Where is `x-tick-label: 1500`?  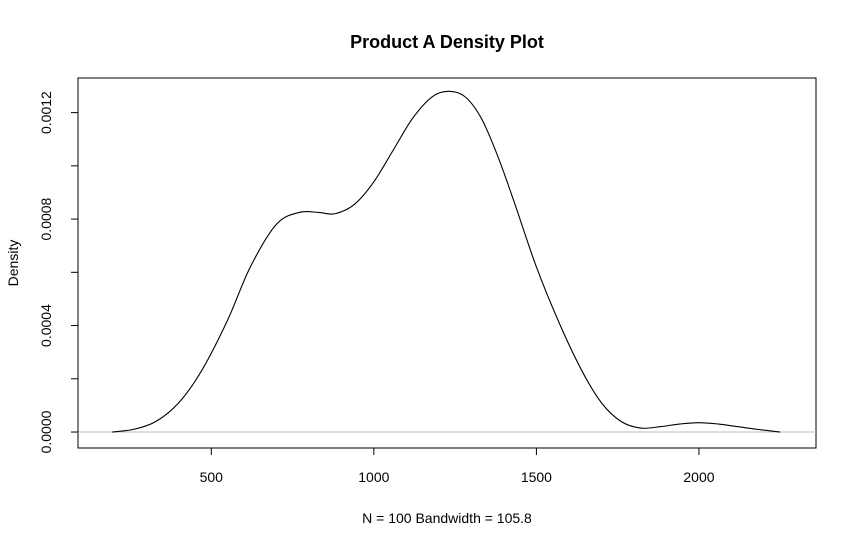
x-tick-label: 1500 is located at coordinates (536, 477).